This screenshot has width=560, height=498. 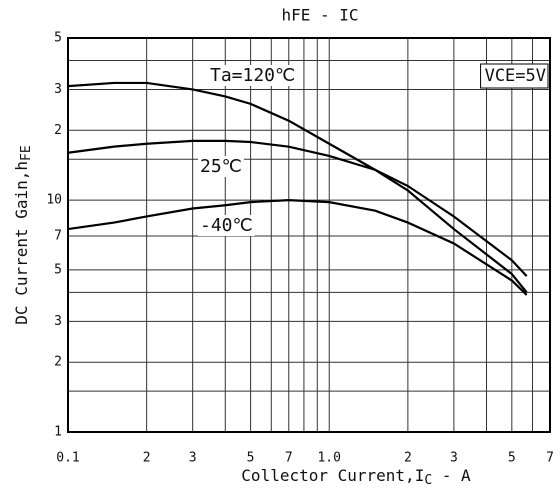 What do you see at coordinates (58, 236) in the screenshot?
I see `y-tick-label: 7` at bounding box center [58, 236].